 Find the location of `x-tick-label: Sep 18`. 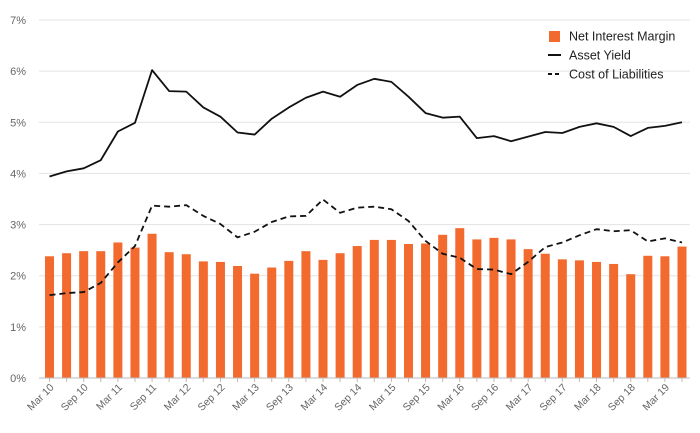

x-tick-label: Sep 18 is located at coordinates (622, 398).